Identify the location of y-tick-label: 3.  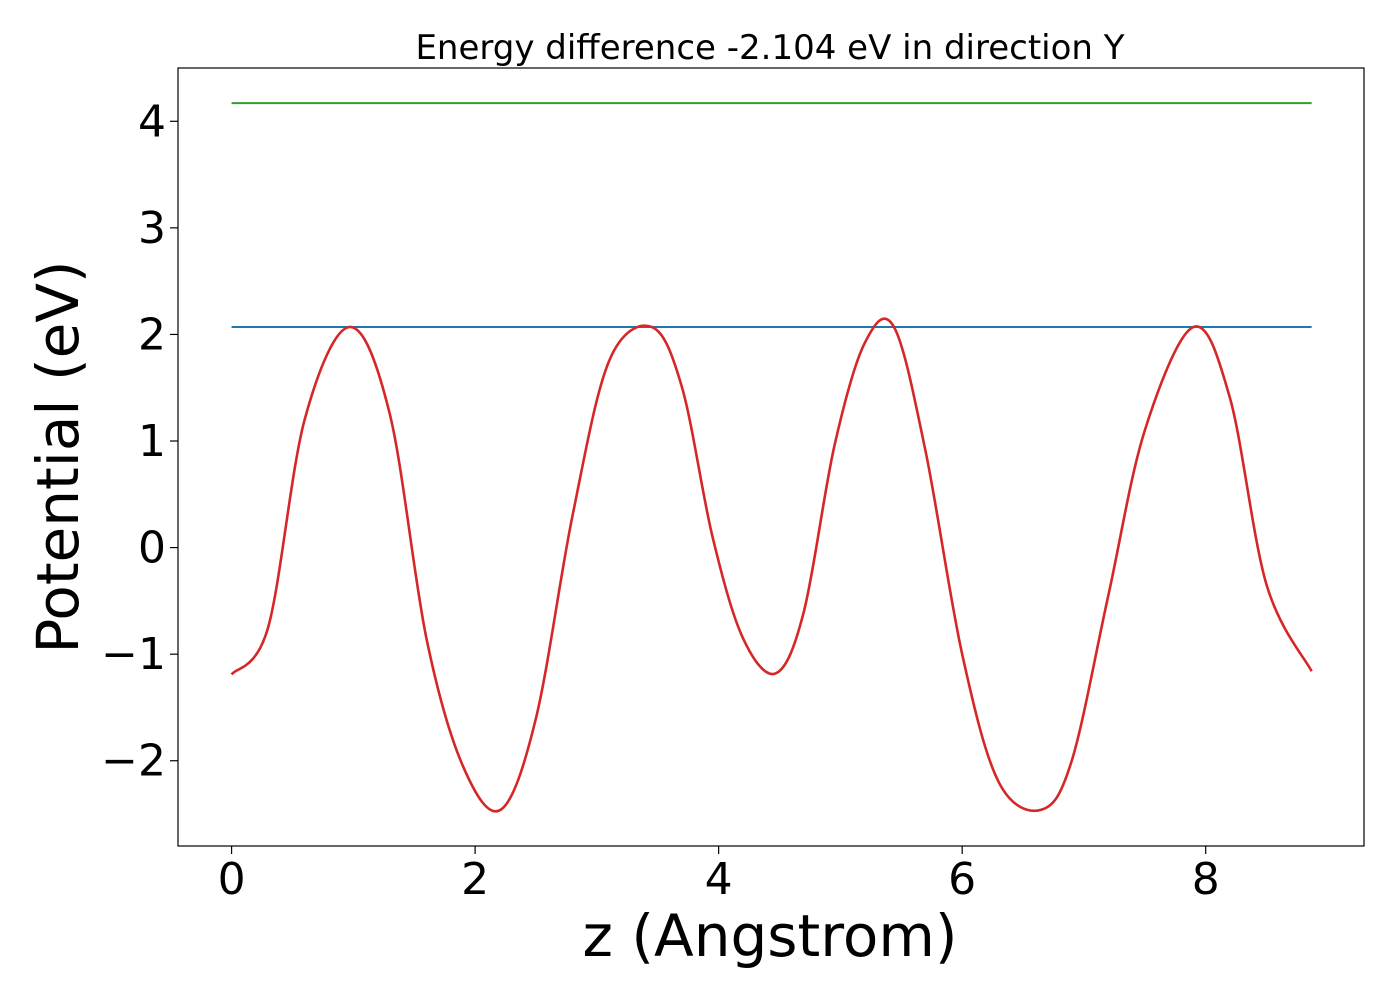
(152, 228).